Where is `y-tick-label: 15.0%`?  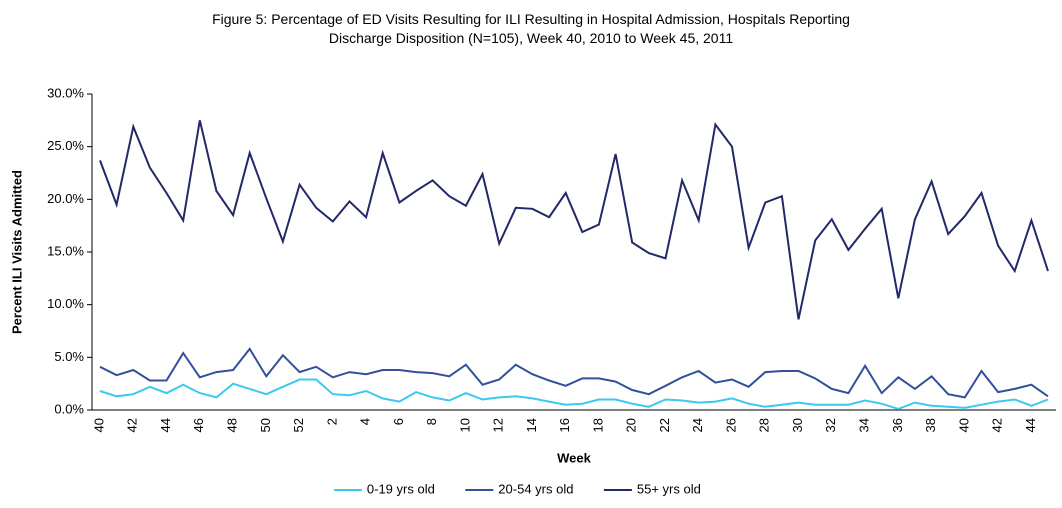
y-tick-label: 15.0% is located at coordinates (65, 250).